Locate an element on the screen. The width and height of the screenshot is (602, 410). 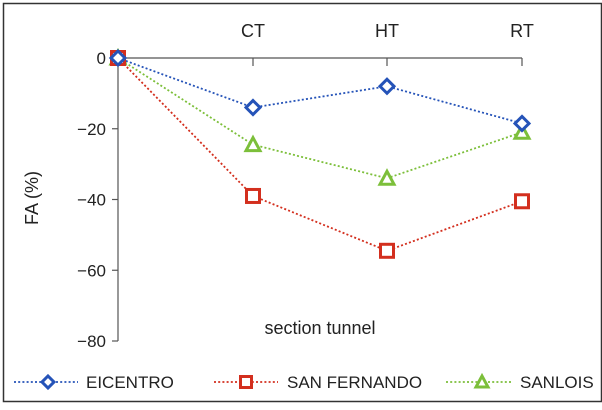
y-tick-label: −80 is located at coordinates (91, 341).